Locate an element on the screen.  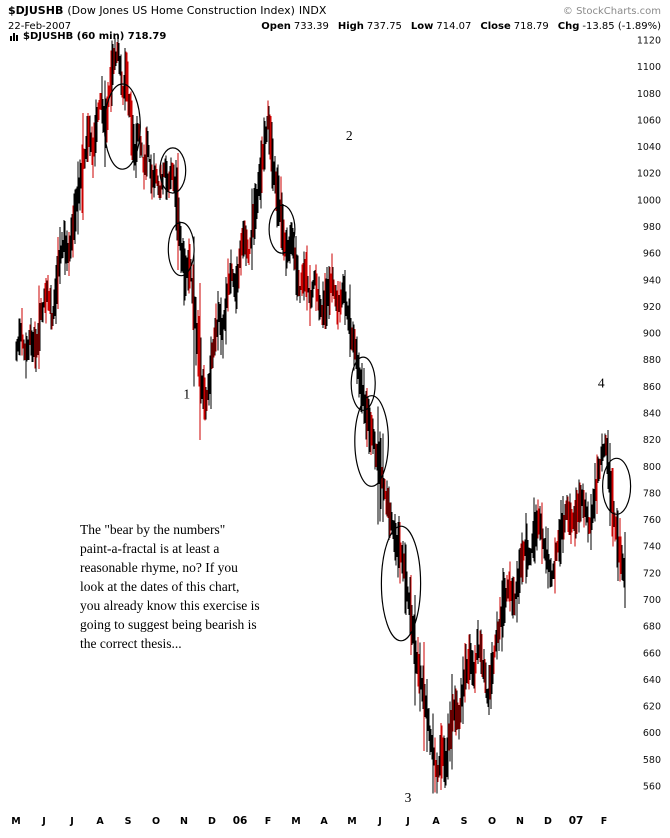
legend-chart-icon is located at coordinates (14, 36).